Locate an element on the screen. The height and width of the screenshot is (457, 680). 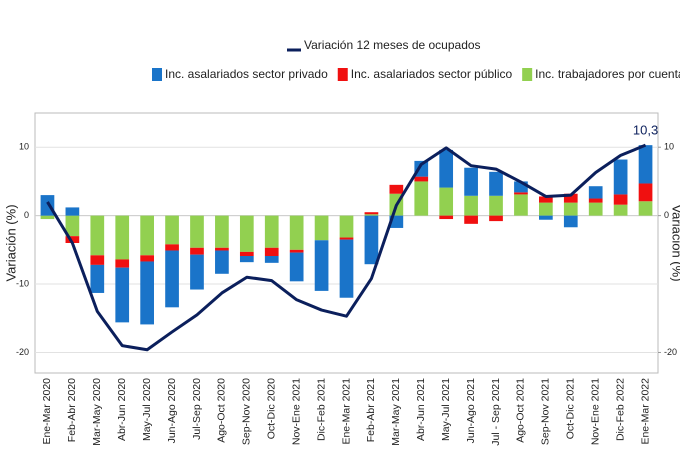
y-tick-label: 10 is located at coordinates (24, 147).